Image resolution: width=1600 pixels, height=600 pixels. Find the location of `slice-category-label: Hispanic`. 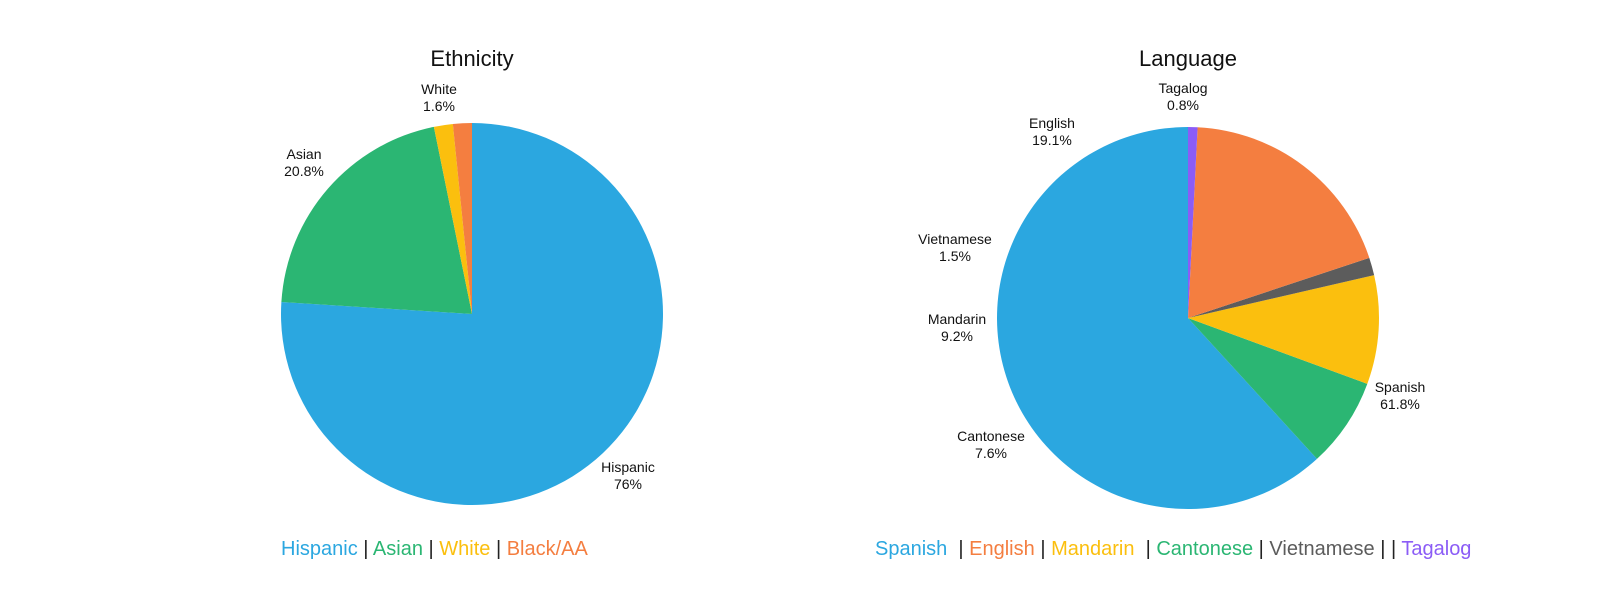

slice-category-label: Hispanic is located at coordinates (628, 467).